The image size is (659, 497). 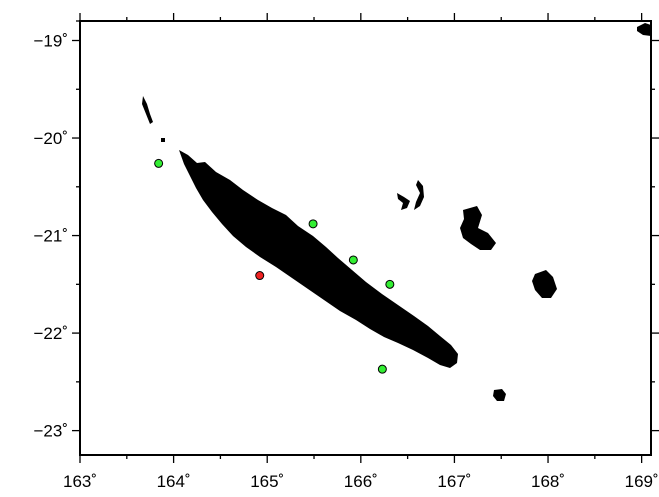 What do you see at coordinates (260, 276) in the screenshot?
I see `highlight-station-marker` at bounding box center [260, 276].